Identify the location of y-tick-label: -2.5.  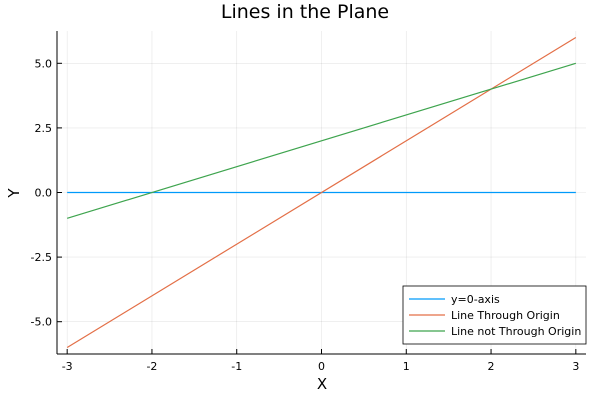
(41, 257).